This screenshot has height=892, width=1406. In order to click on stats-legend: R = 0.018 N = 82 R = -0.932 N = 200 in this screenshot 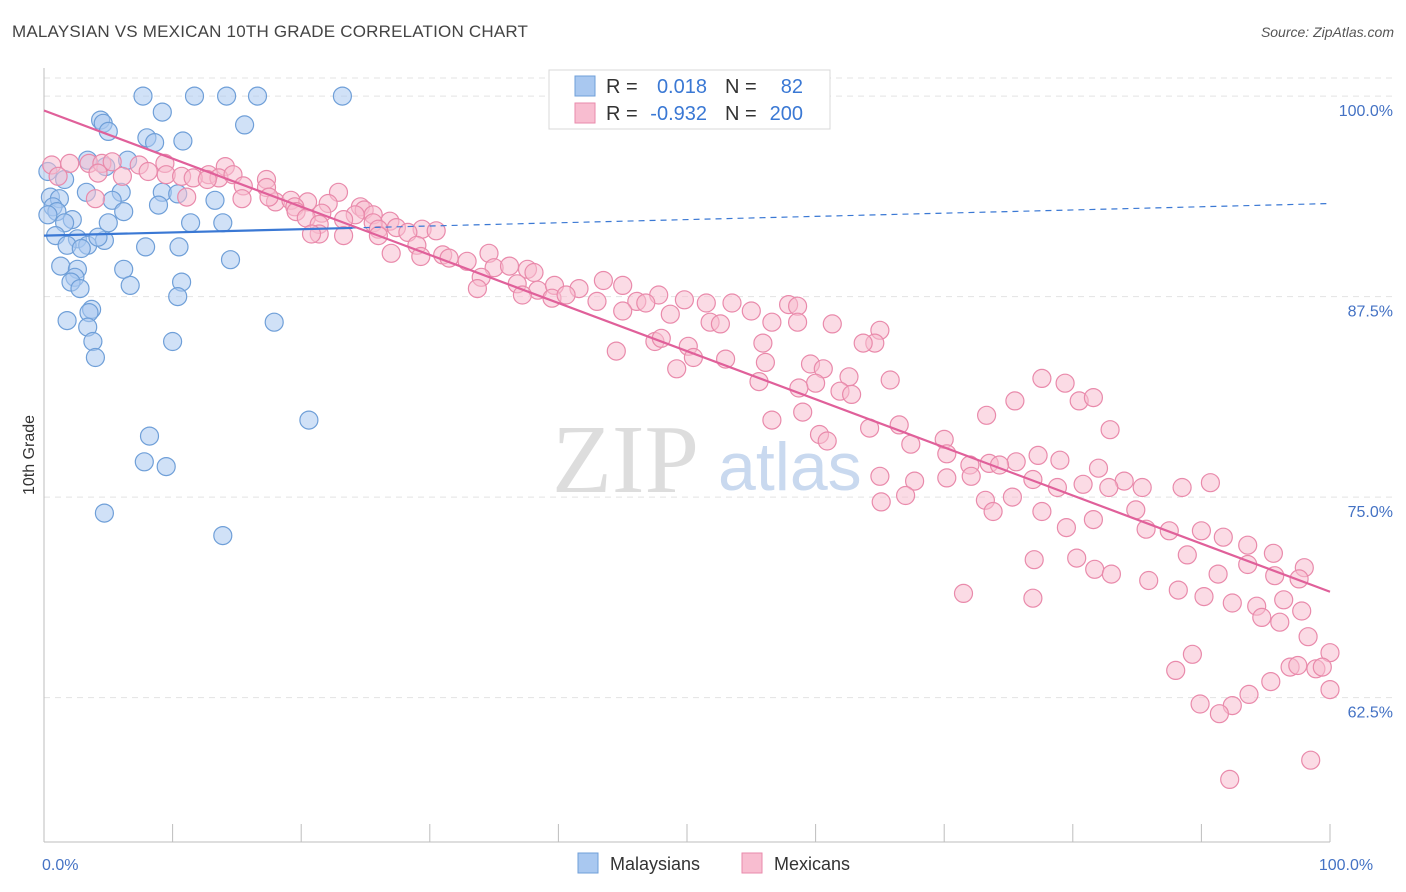, I will do `click(689, 99)`.